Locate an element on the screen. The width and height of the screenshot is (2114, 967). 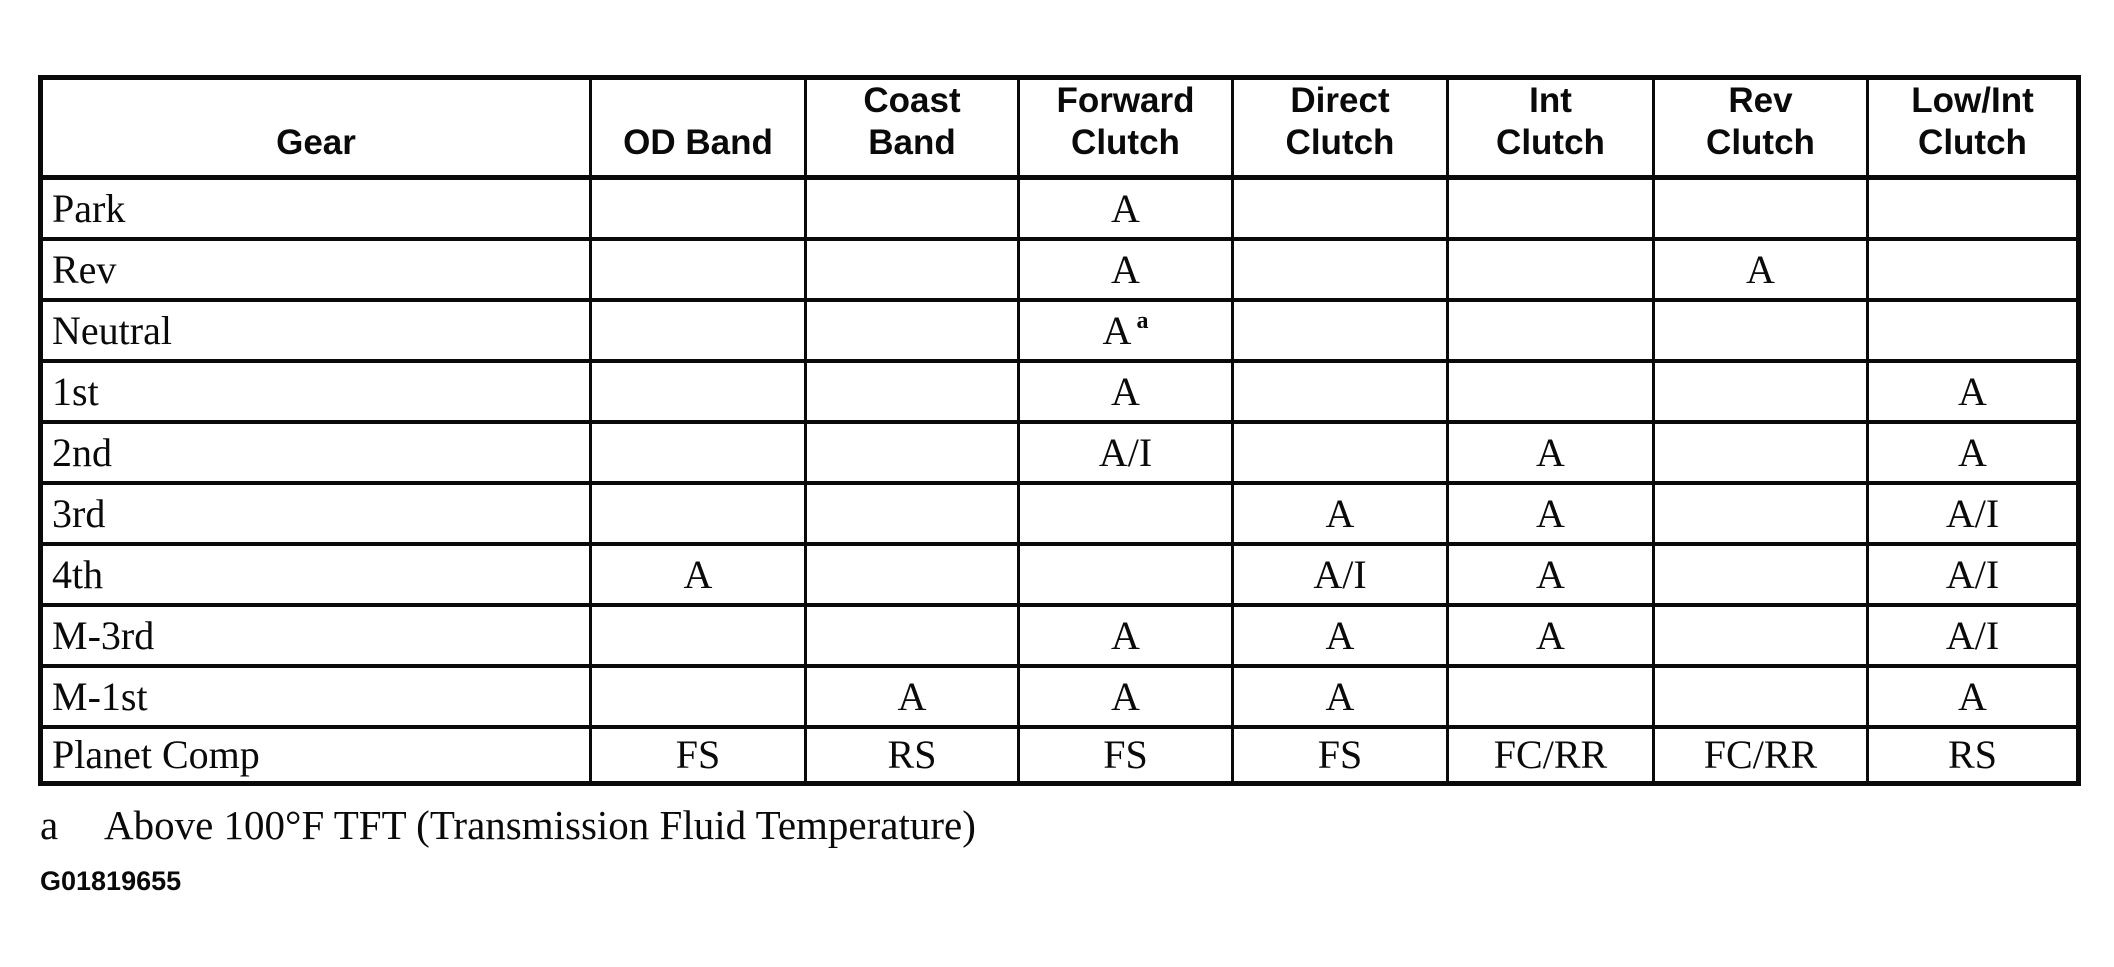
table-row-m3rd: M-3rd A A A A/I is located at coordinates (1059, 635).